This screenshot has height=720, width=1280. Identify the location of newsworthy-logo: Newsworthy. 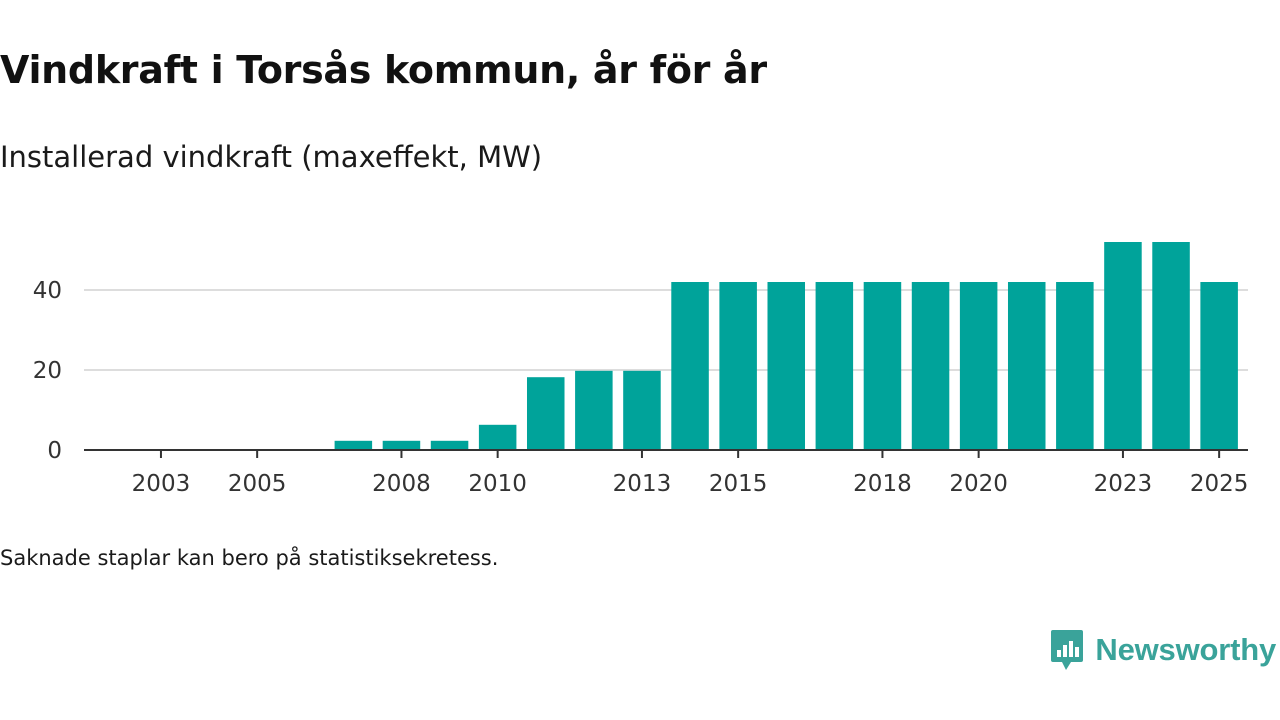
(1162, 650).